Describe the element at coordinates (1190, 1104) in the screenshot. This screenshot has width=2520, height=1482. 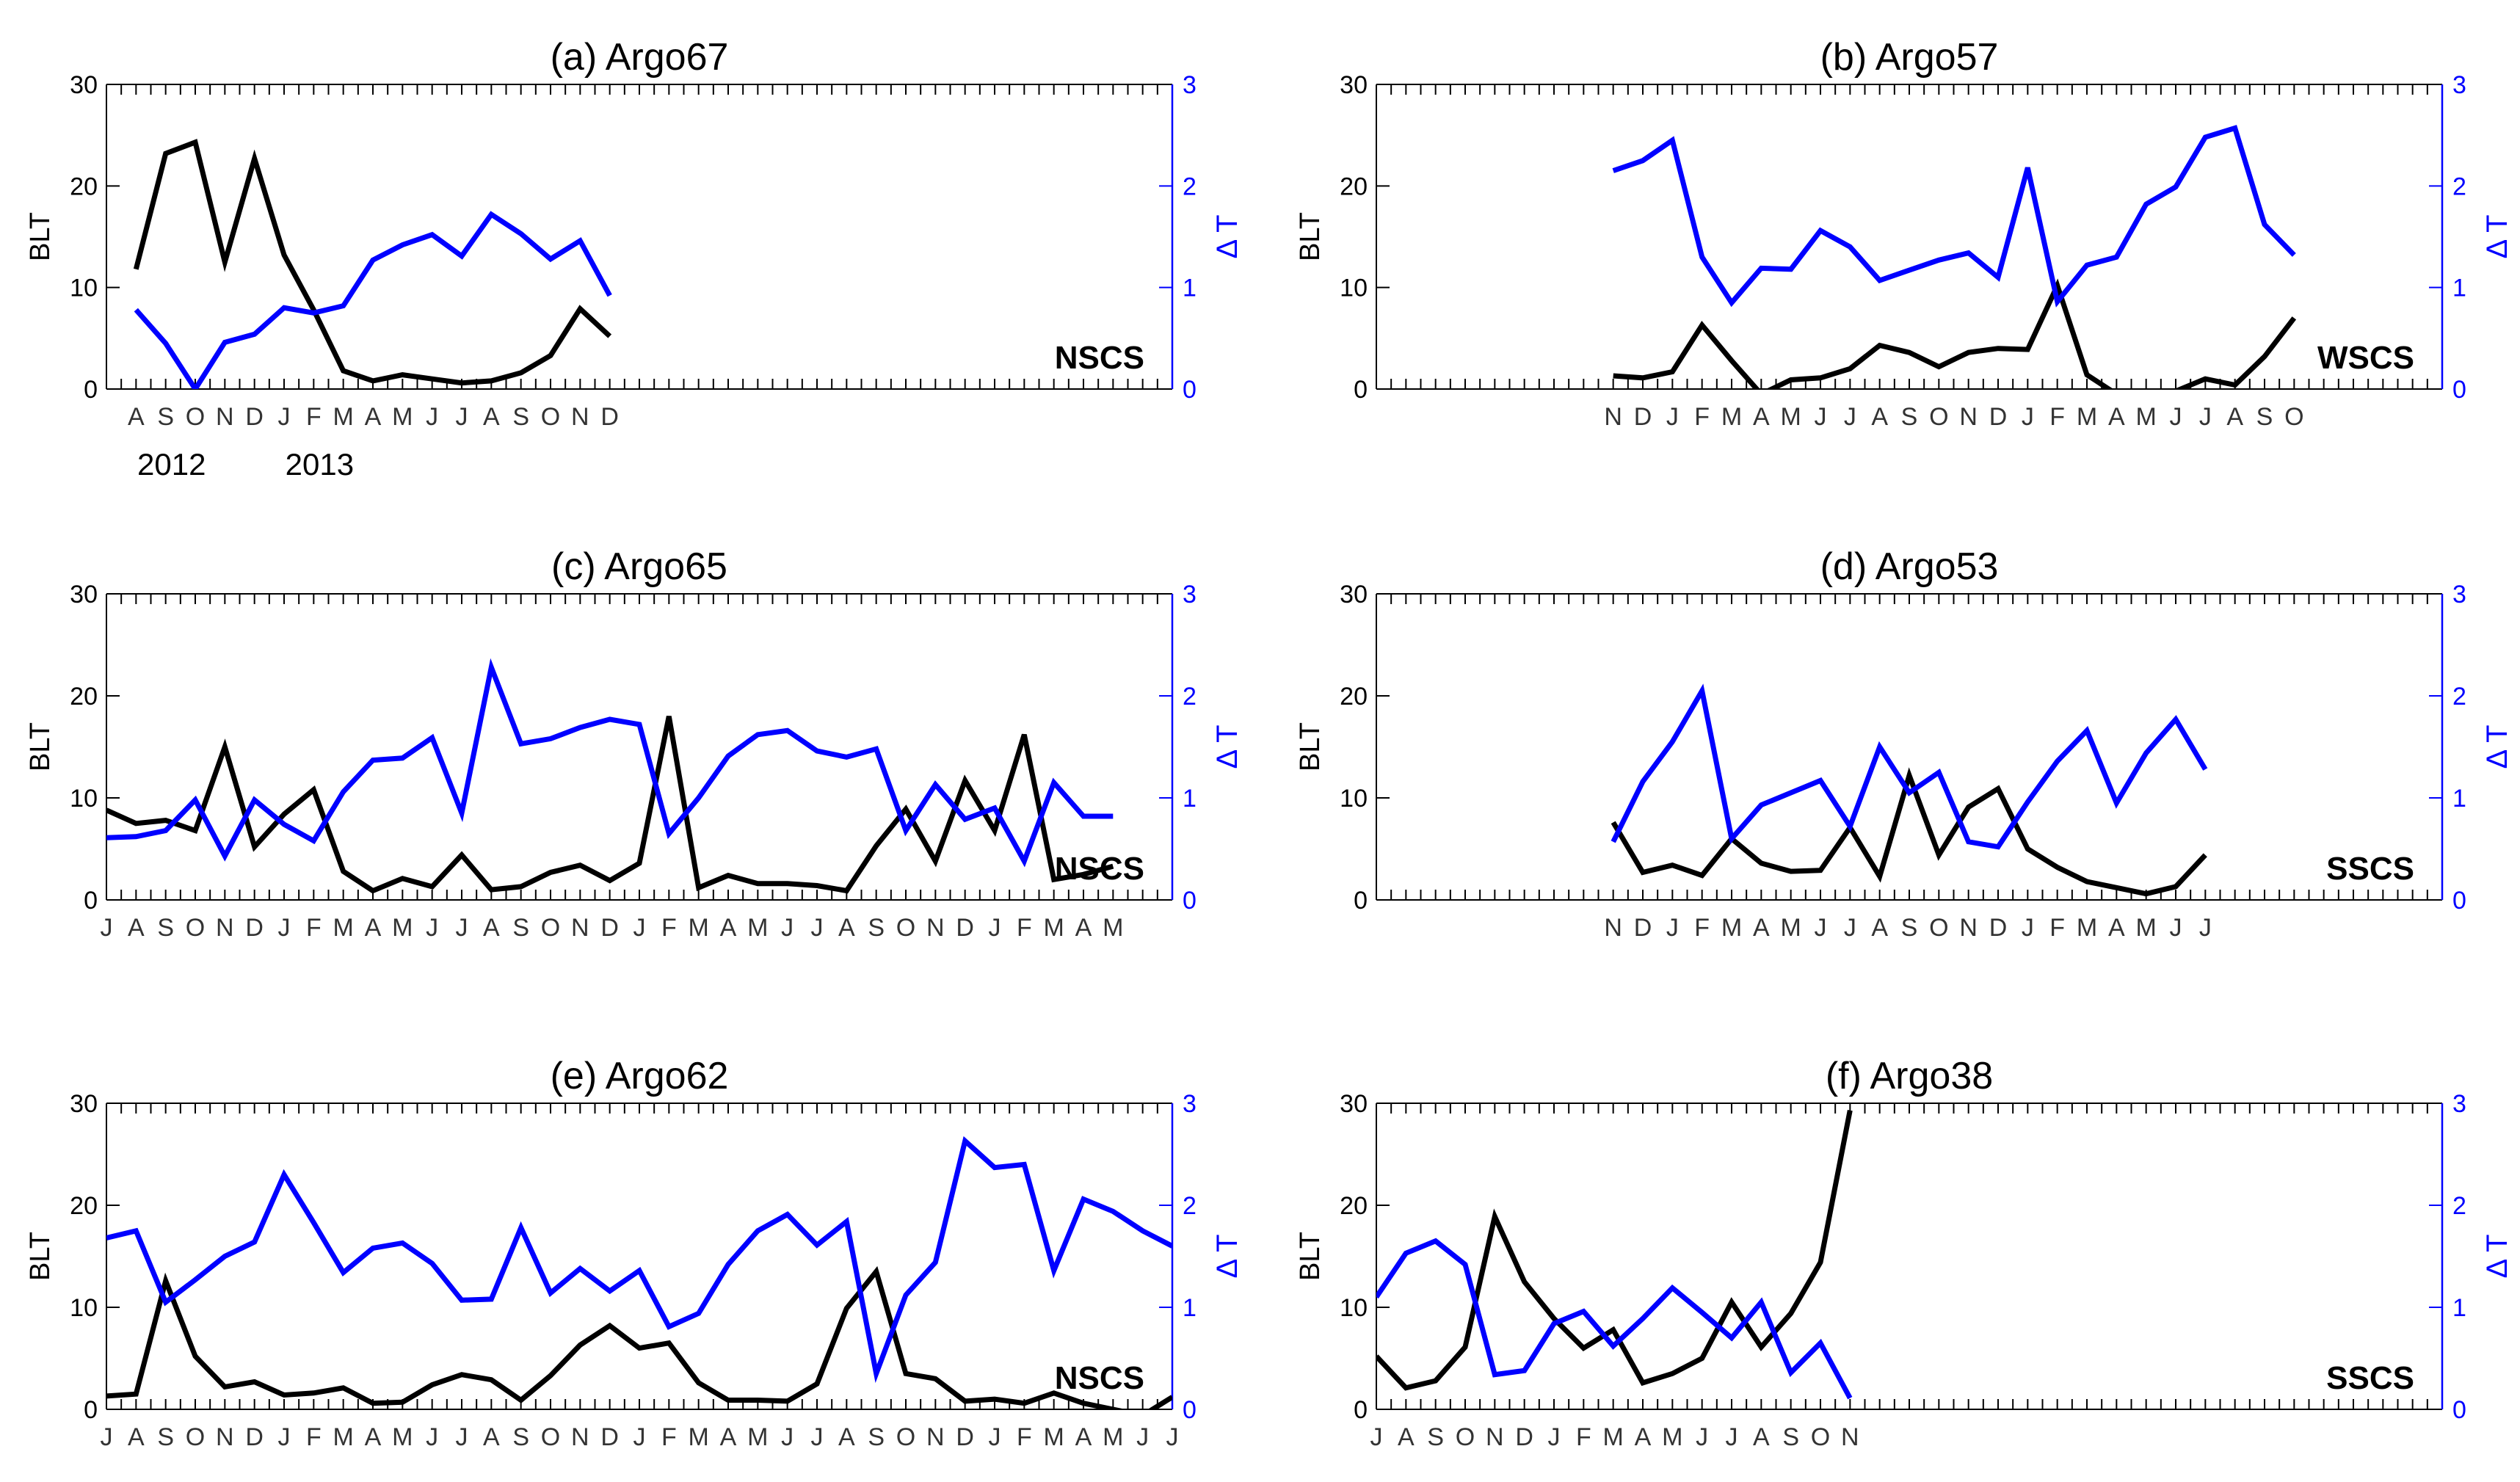
I see `y-tick-label-right: 3` at that location.